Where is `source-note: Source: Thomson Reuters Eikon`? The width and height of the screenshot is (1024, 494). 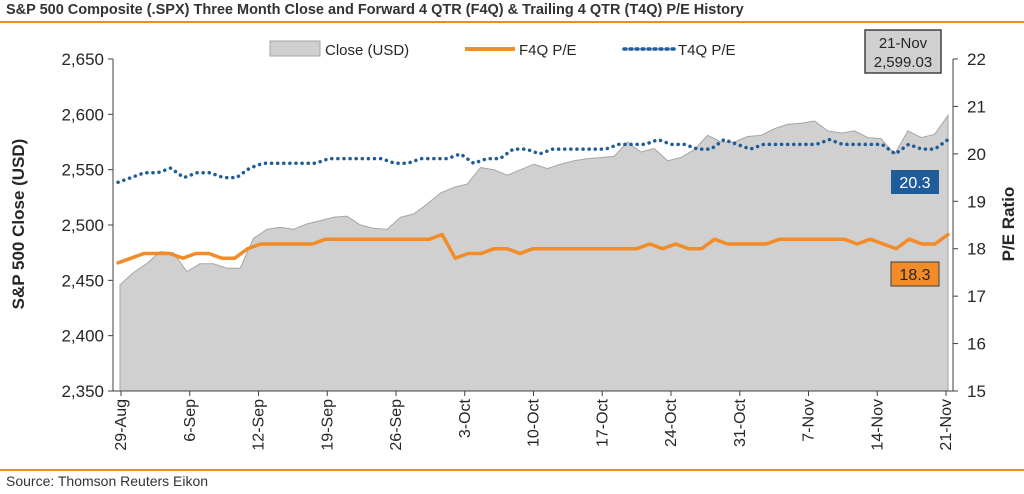 source-note: Source: Thomson Reuters Eikon is located at coordinates (107, 481).